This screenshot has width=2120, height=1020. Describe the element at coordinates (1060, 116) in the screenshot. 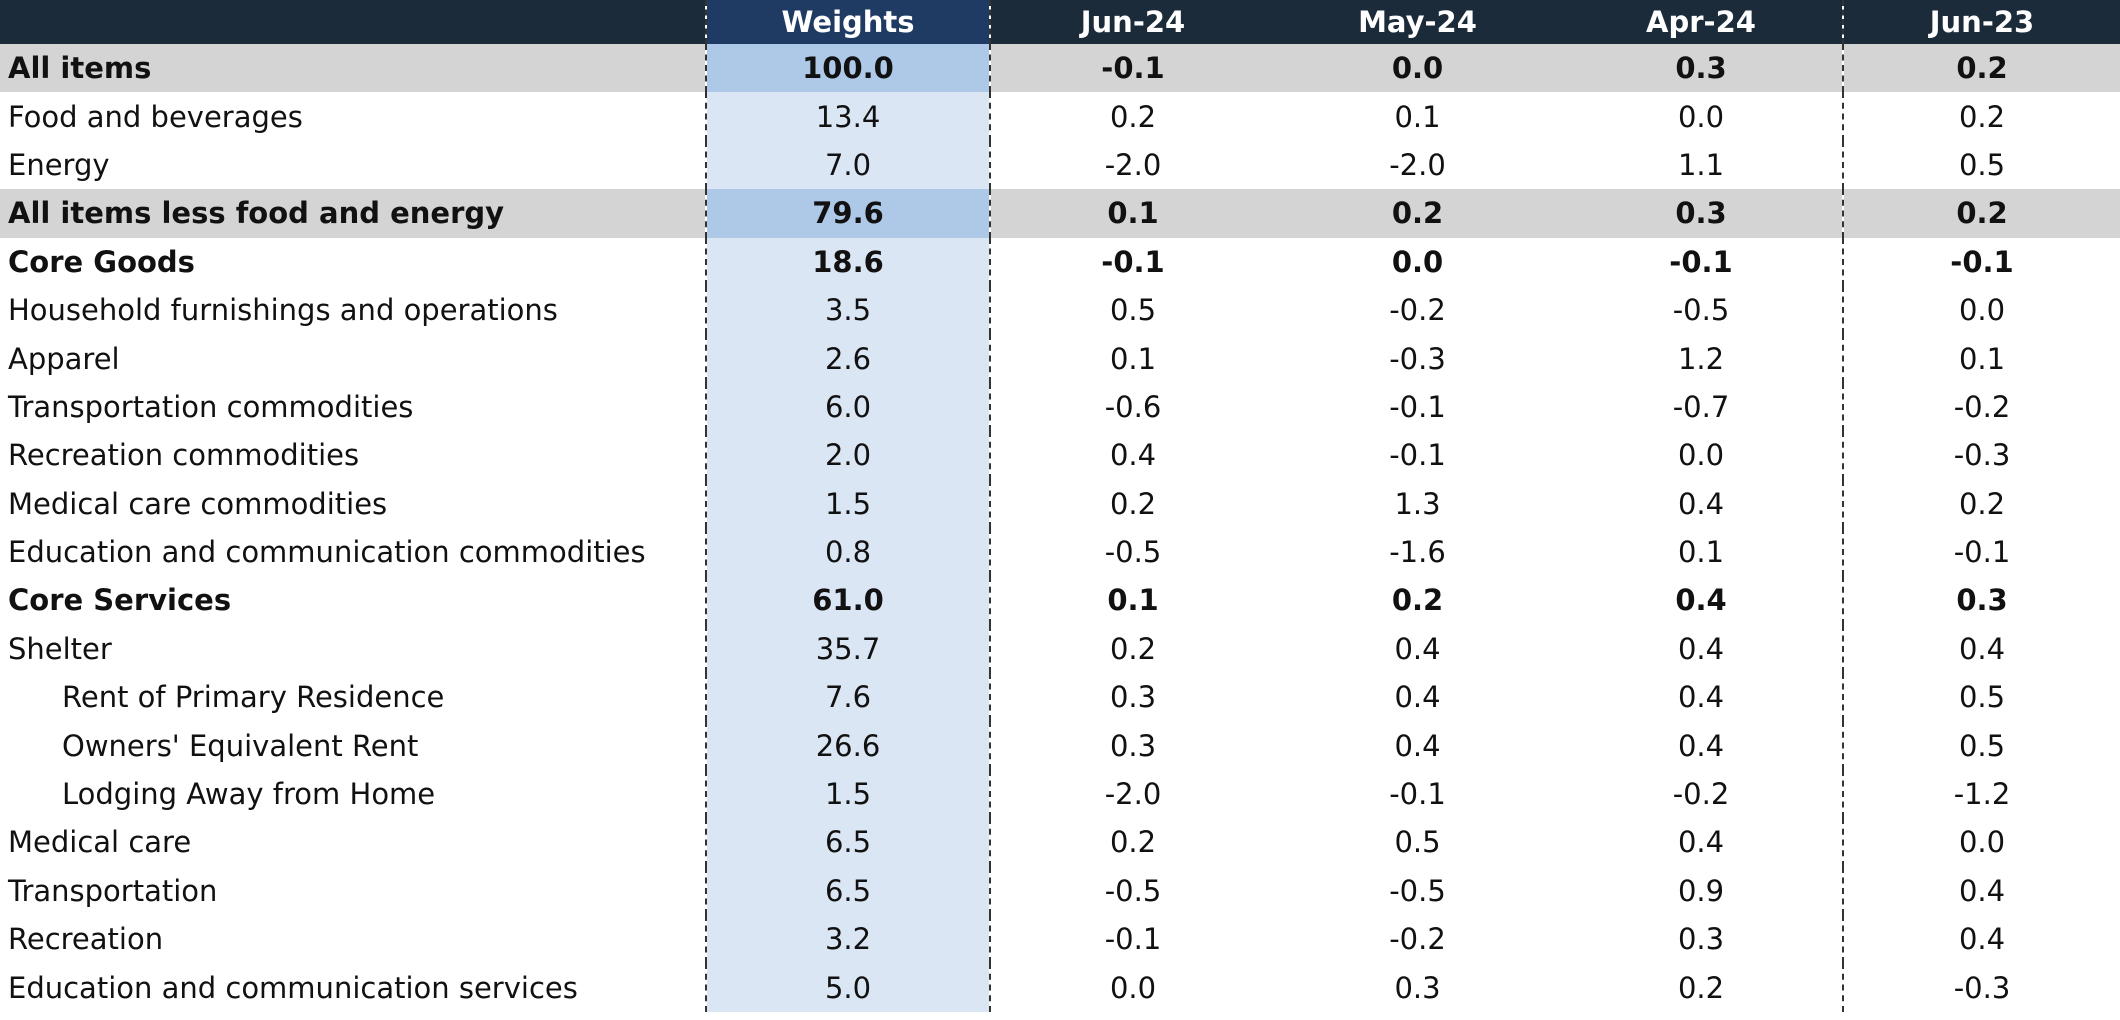

I see `table-row: Food and beverages 13.4 0.2 0.1 0.0 0.2` at that location.